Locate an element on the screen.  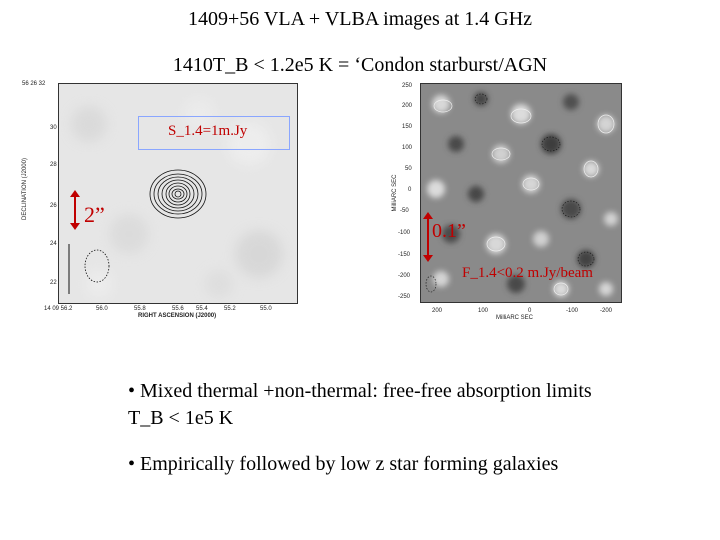
vlba-noise-plot is located at coordinates (521, 194).